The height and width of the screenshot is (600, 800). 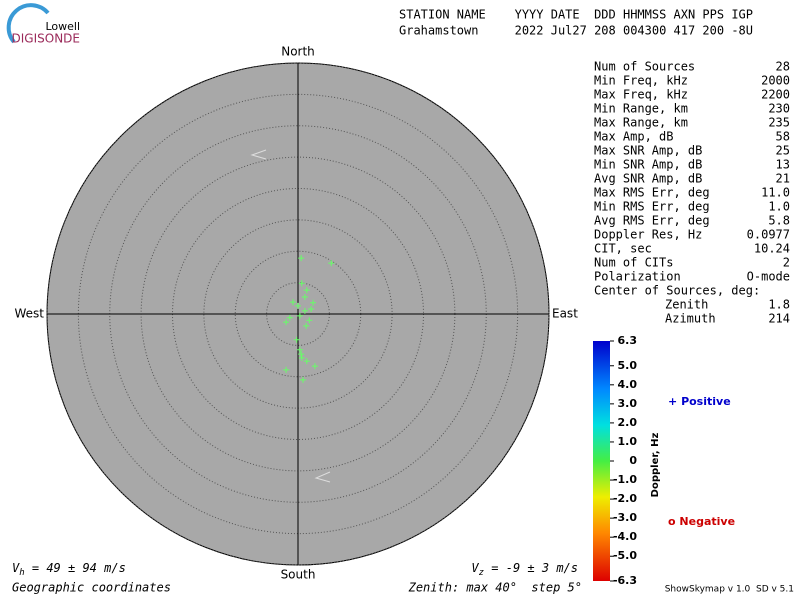 What do you see at coordinates (625, 555) in the screenshot?
I see `colorbar-tick-label: -5.0` at bounding box center [625, 555].